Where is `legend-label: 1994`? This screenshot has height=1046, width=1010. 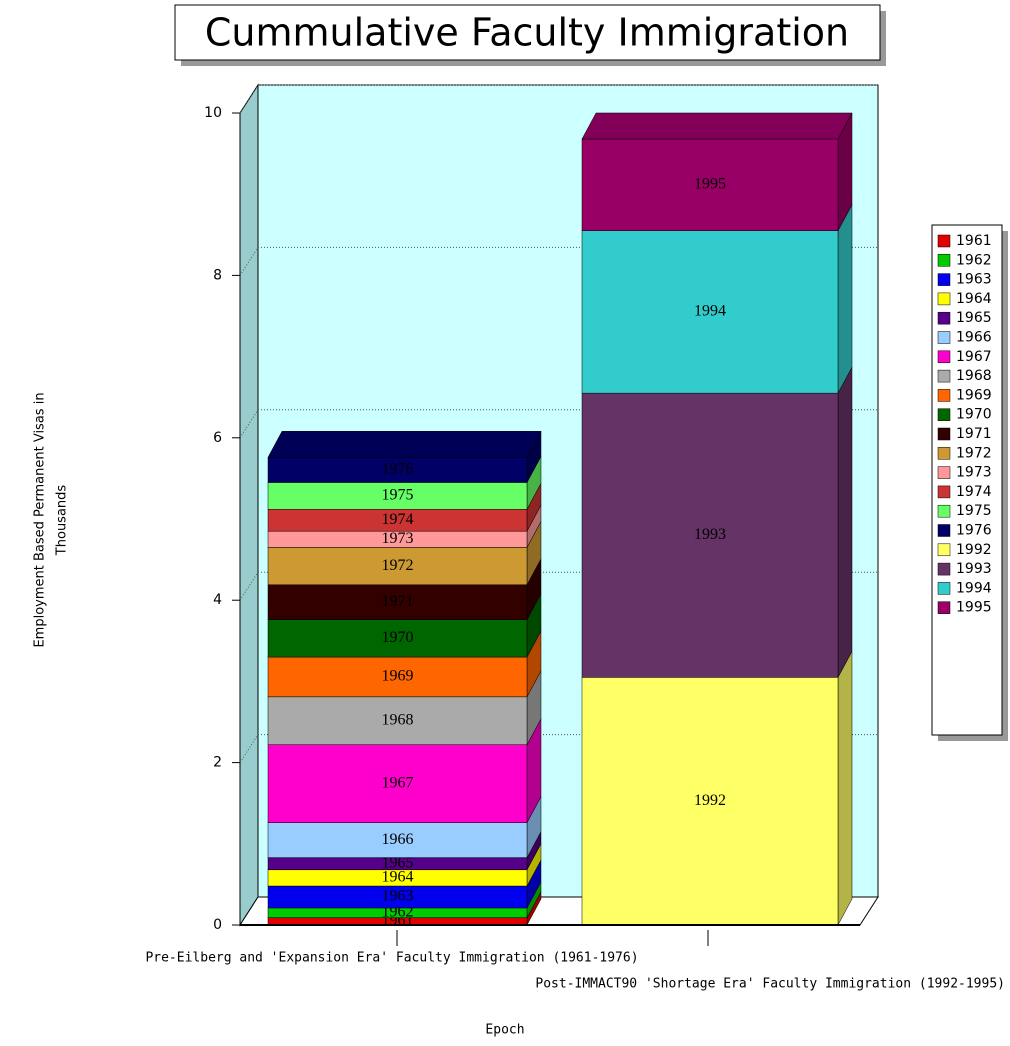
legend-label: 1994 is located at coordinates (974, 588).